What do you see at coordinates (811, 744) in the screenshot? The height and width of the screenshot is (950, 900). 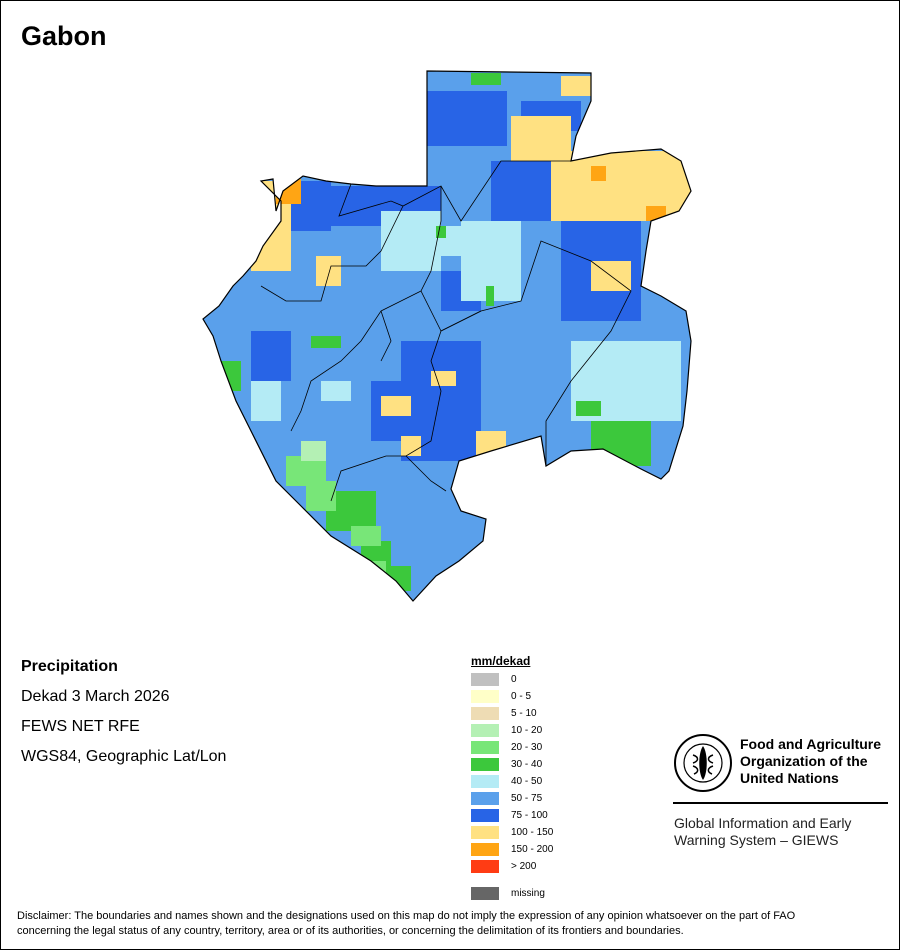 I see `fao-name-line: Food and Agriculture` at bounding box center [811, 744].